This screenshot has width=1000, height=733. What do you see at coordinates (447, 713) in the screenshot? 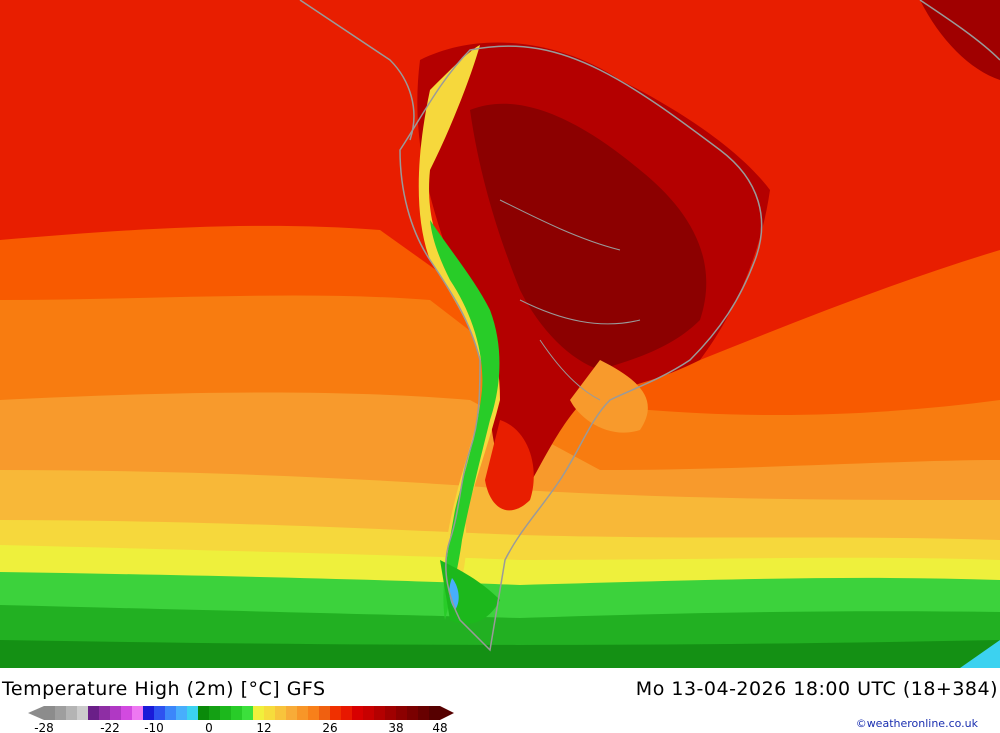
I see `legend-arrow-high` at bounding box center [447, 713].